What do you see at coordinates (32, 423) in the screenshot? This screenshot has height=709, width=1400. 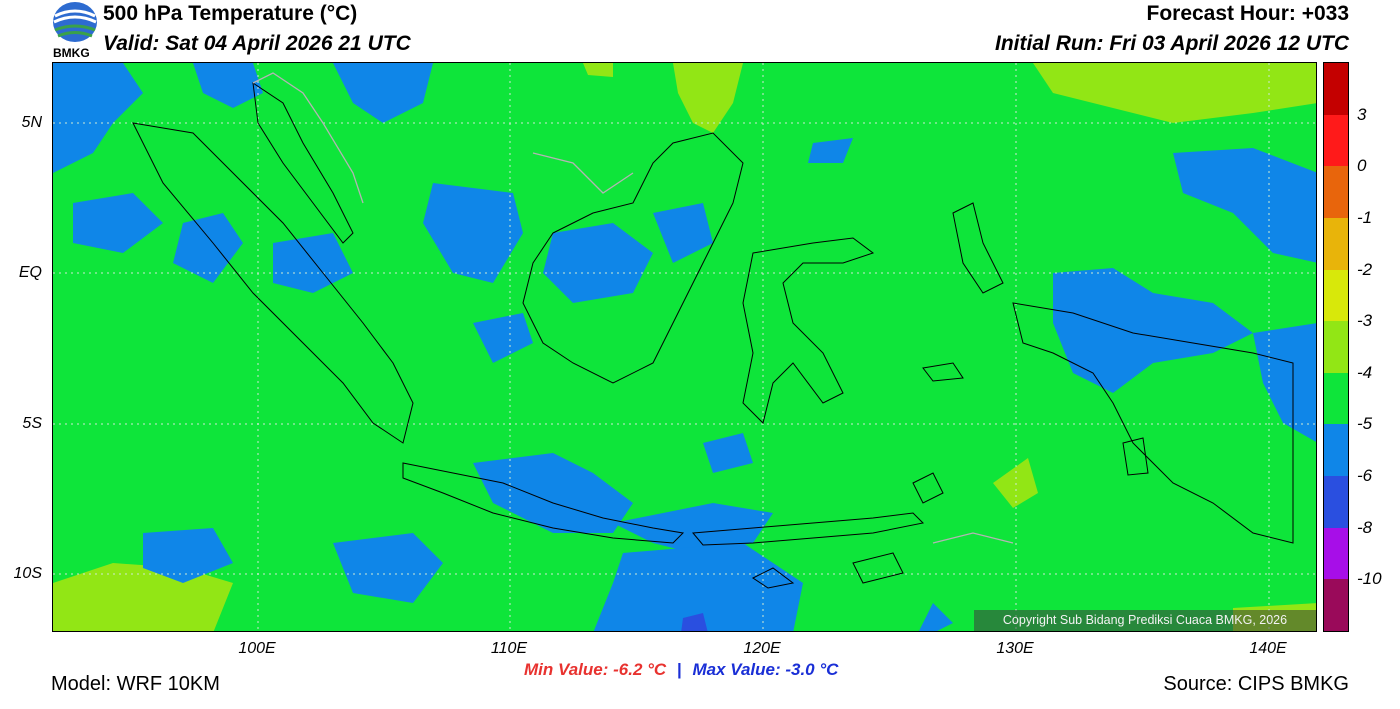 I see `lat-label-5s: 5S` at bounding box center [32, 423].